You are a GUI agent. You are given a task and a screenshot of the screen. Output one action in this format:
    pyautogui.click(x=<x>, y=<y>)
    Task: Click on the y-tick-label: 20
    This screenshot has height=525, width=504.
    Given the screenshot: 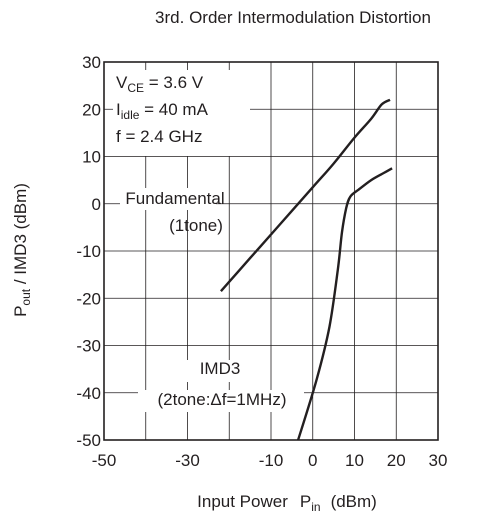 What is the action you would take?
    pyautogui.click(x=91, y=109)
    